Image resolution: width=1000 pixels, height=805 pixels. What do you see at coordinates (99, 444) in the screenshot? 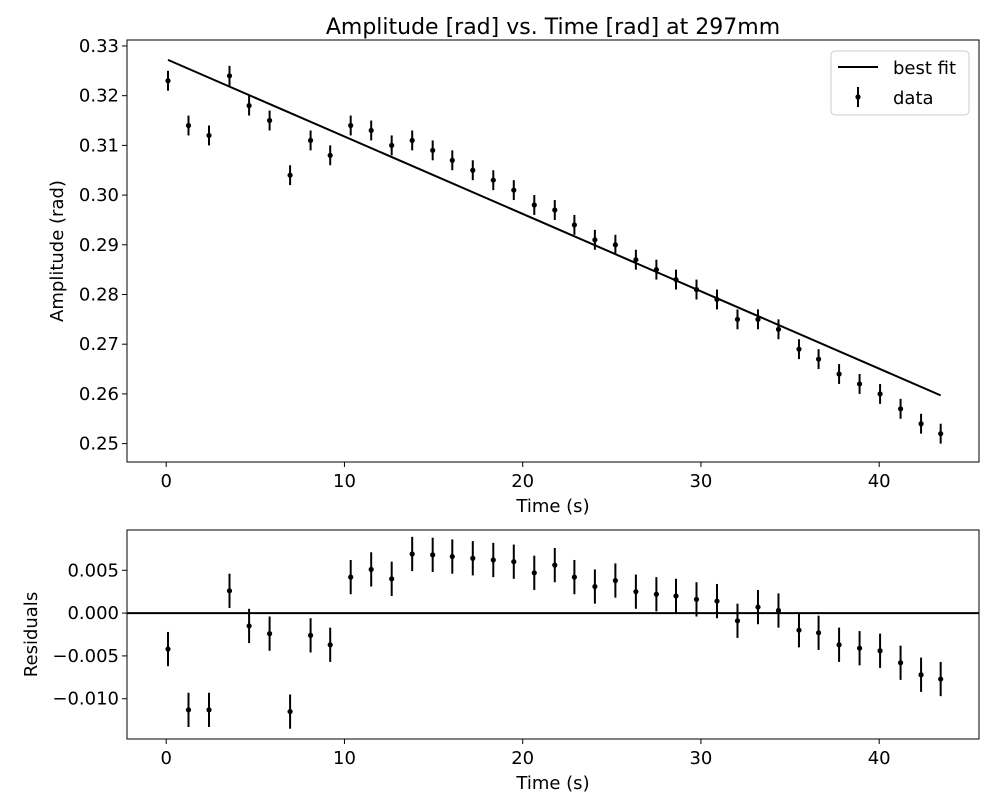
I see `y-tick-label: 0.25` at bounding box center [99, 444].